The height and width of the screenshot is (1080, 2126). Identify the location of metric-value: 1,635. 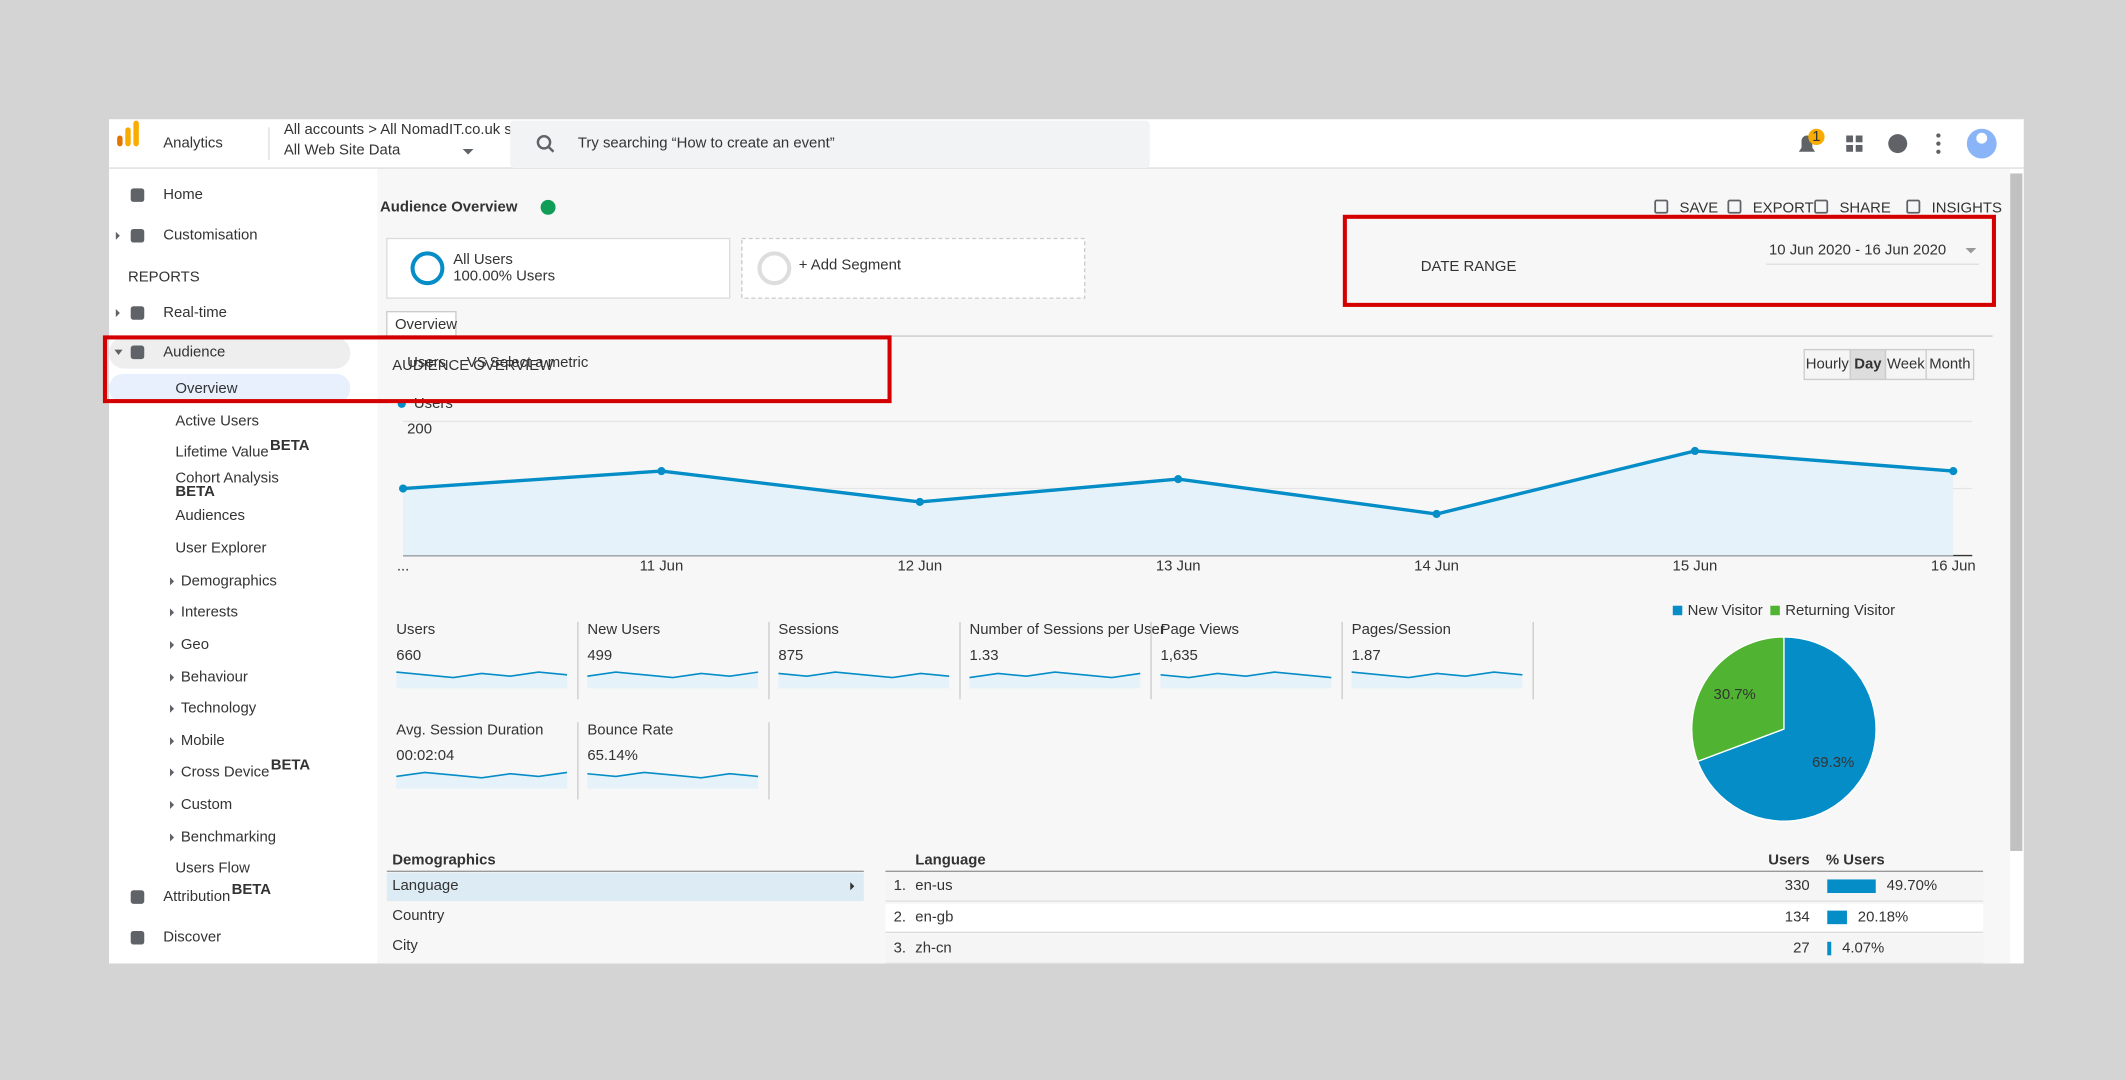
(1179, 656).